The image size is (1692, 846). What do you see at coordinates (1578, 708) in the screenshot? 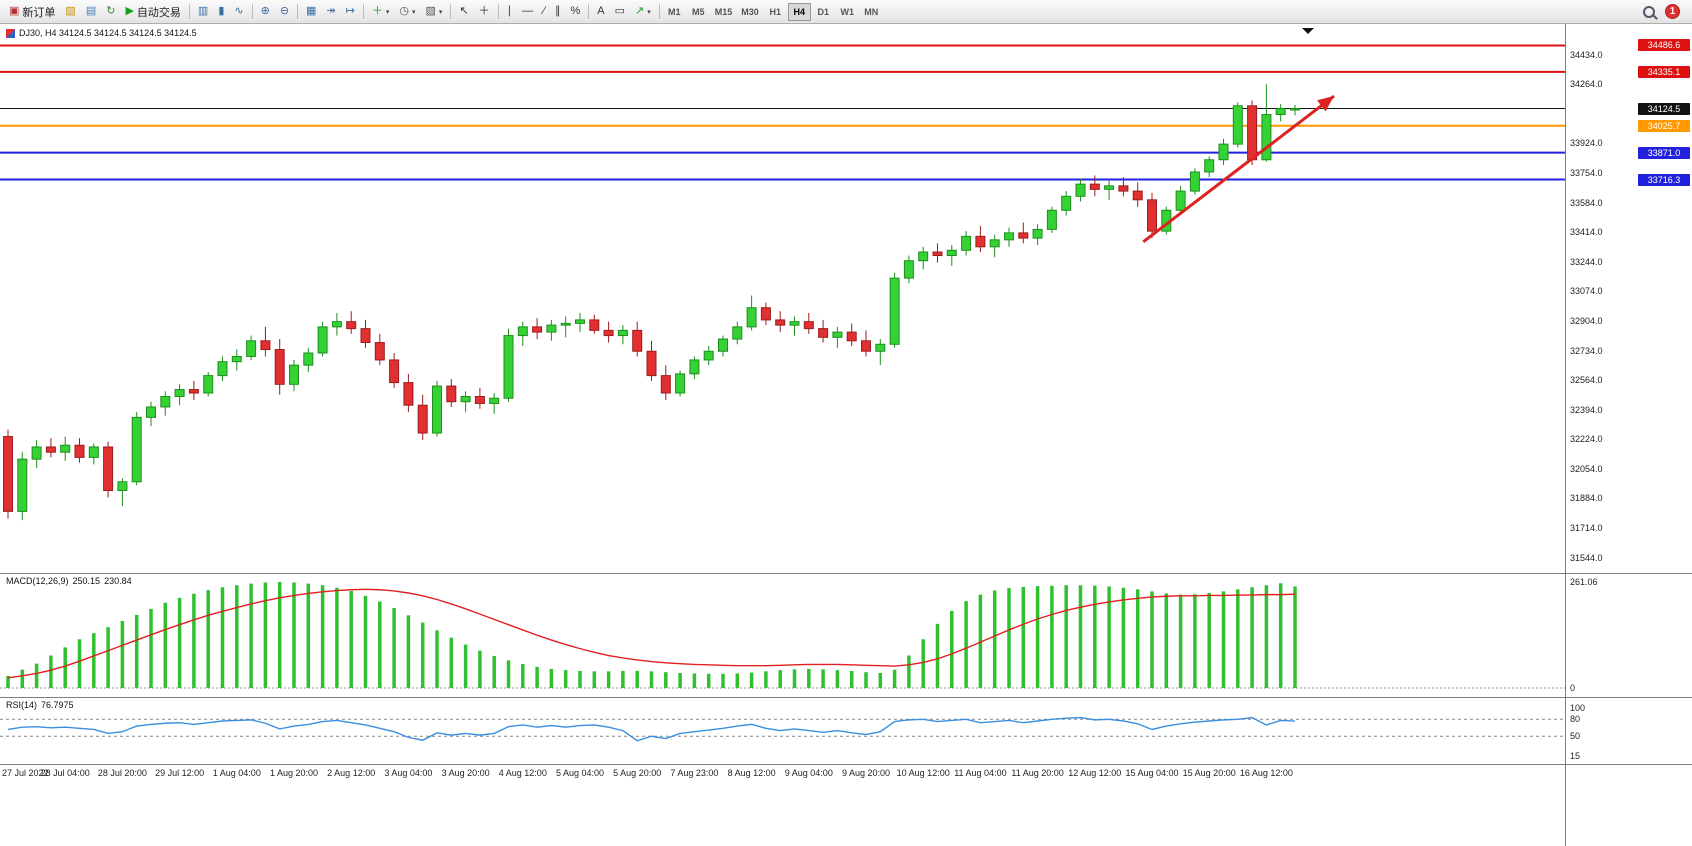
I see `rsi-tick-label: 100` at bounding box center [1578, 708].